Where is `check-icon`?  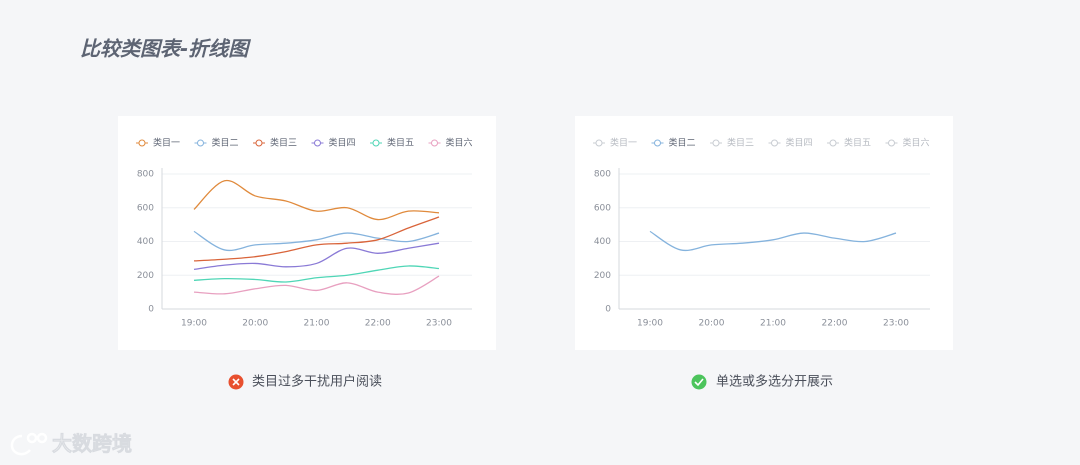
check-icon is located at coordinates (699, 382).